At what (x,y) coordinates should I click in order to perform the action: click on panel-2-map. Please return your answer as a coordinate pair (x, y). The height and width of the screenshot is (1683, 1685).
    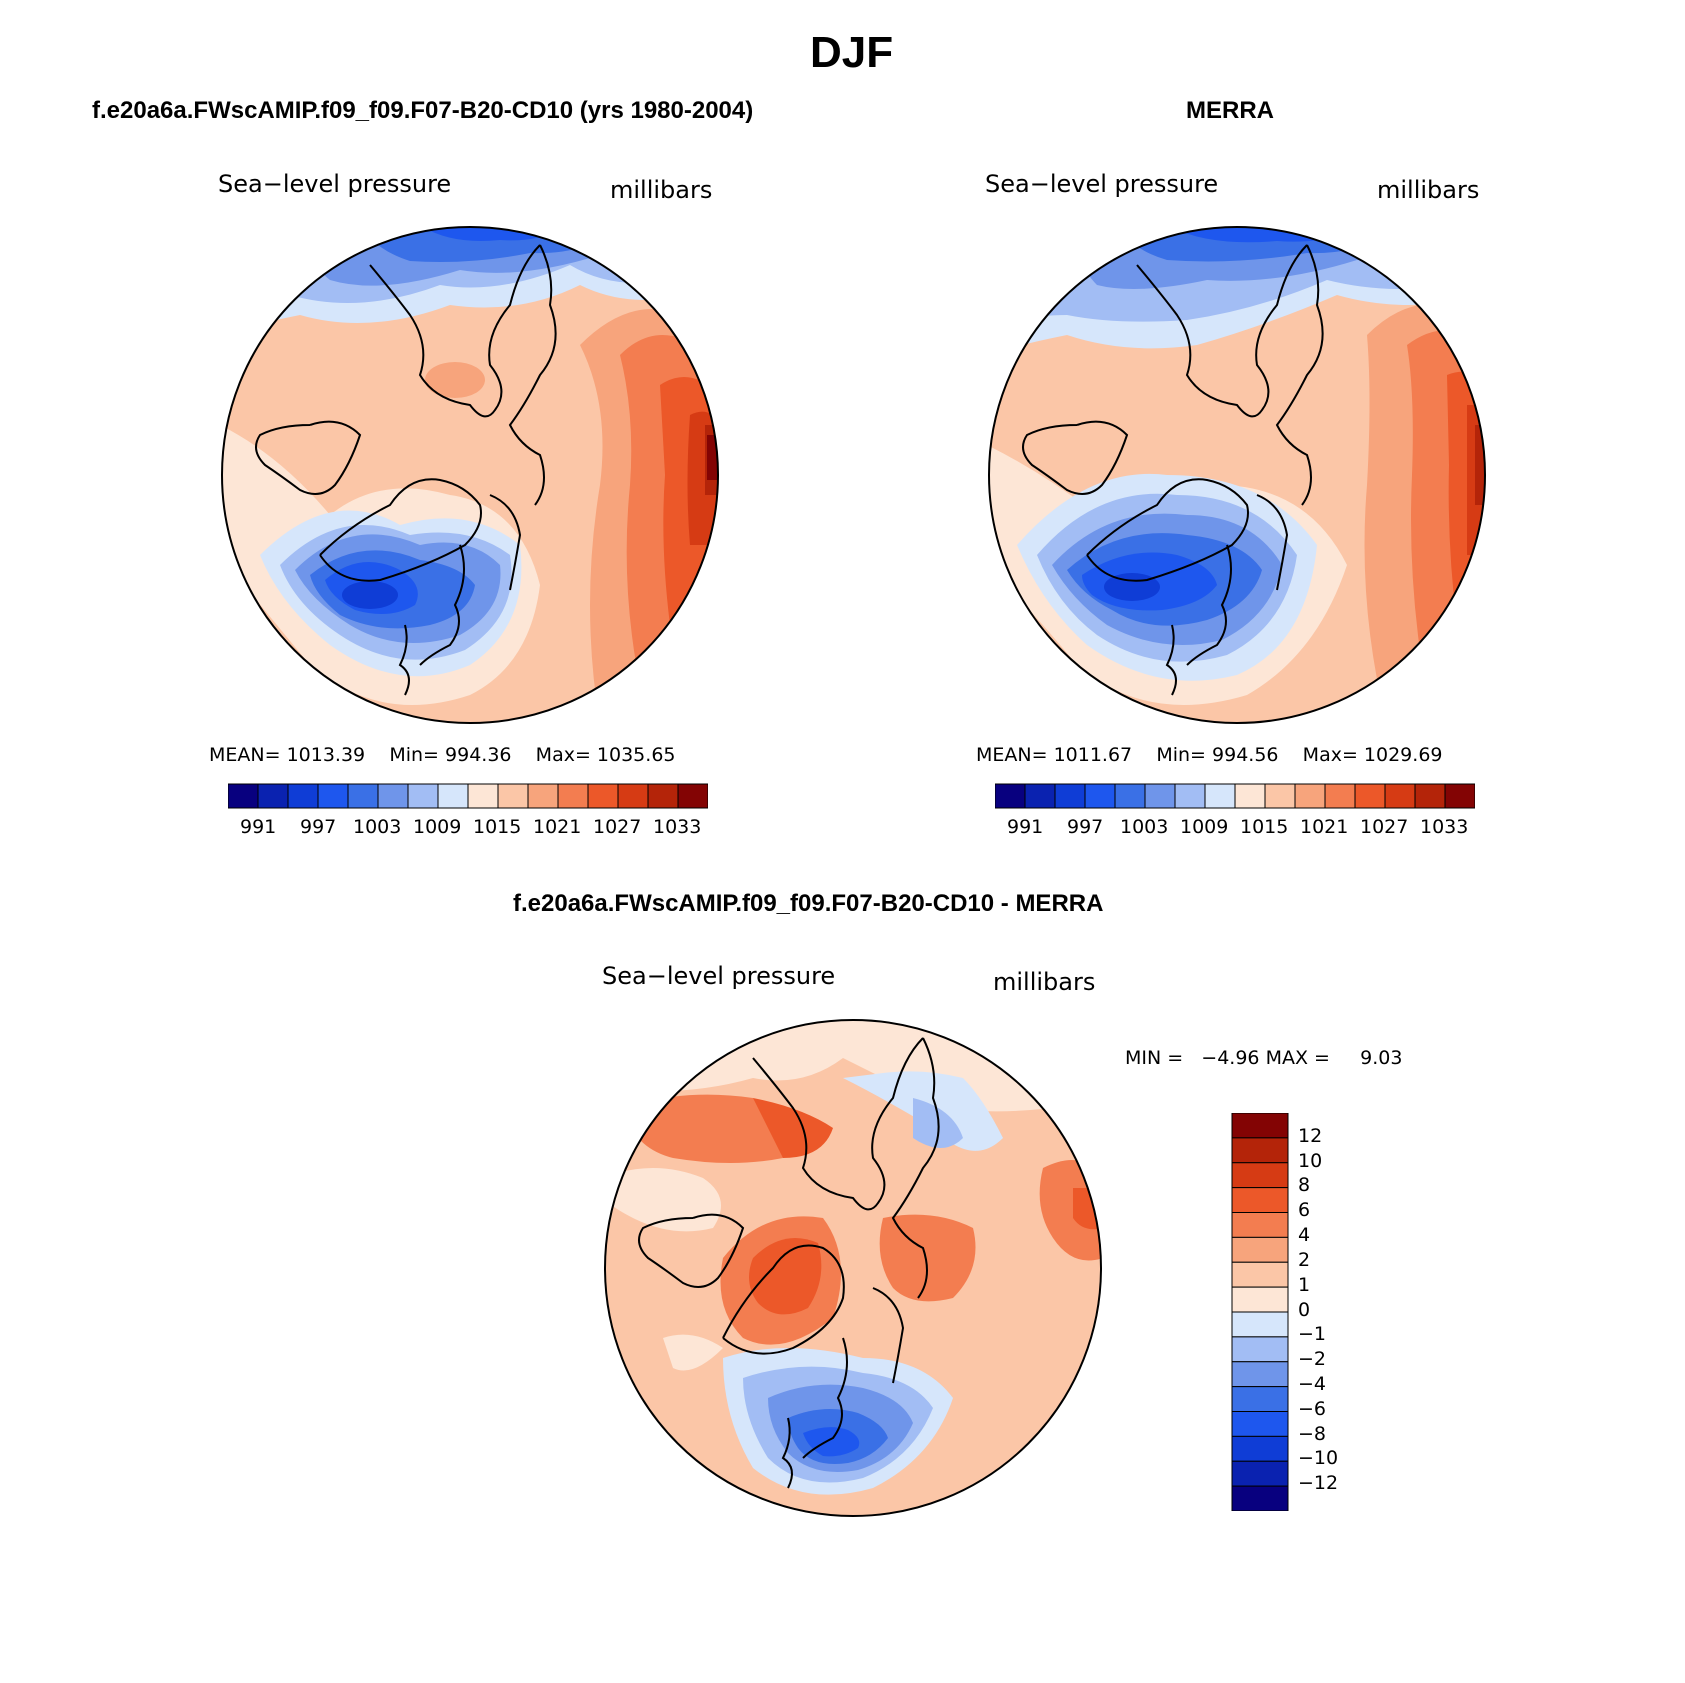
    Looking at the image, I should click on (1237, 475).